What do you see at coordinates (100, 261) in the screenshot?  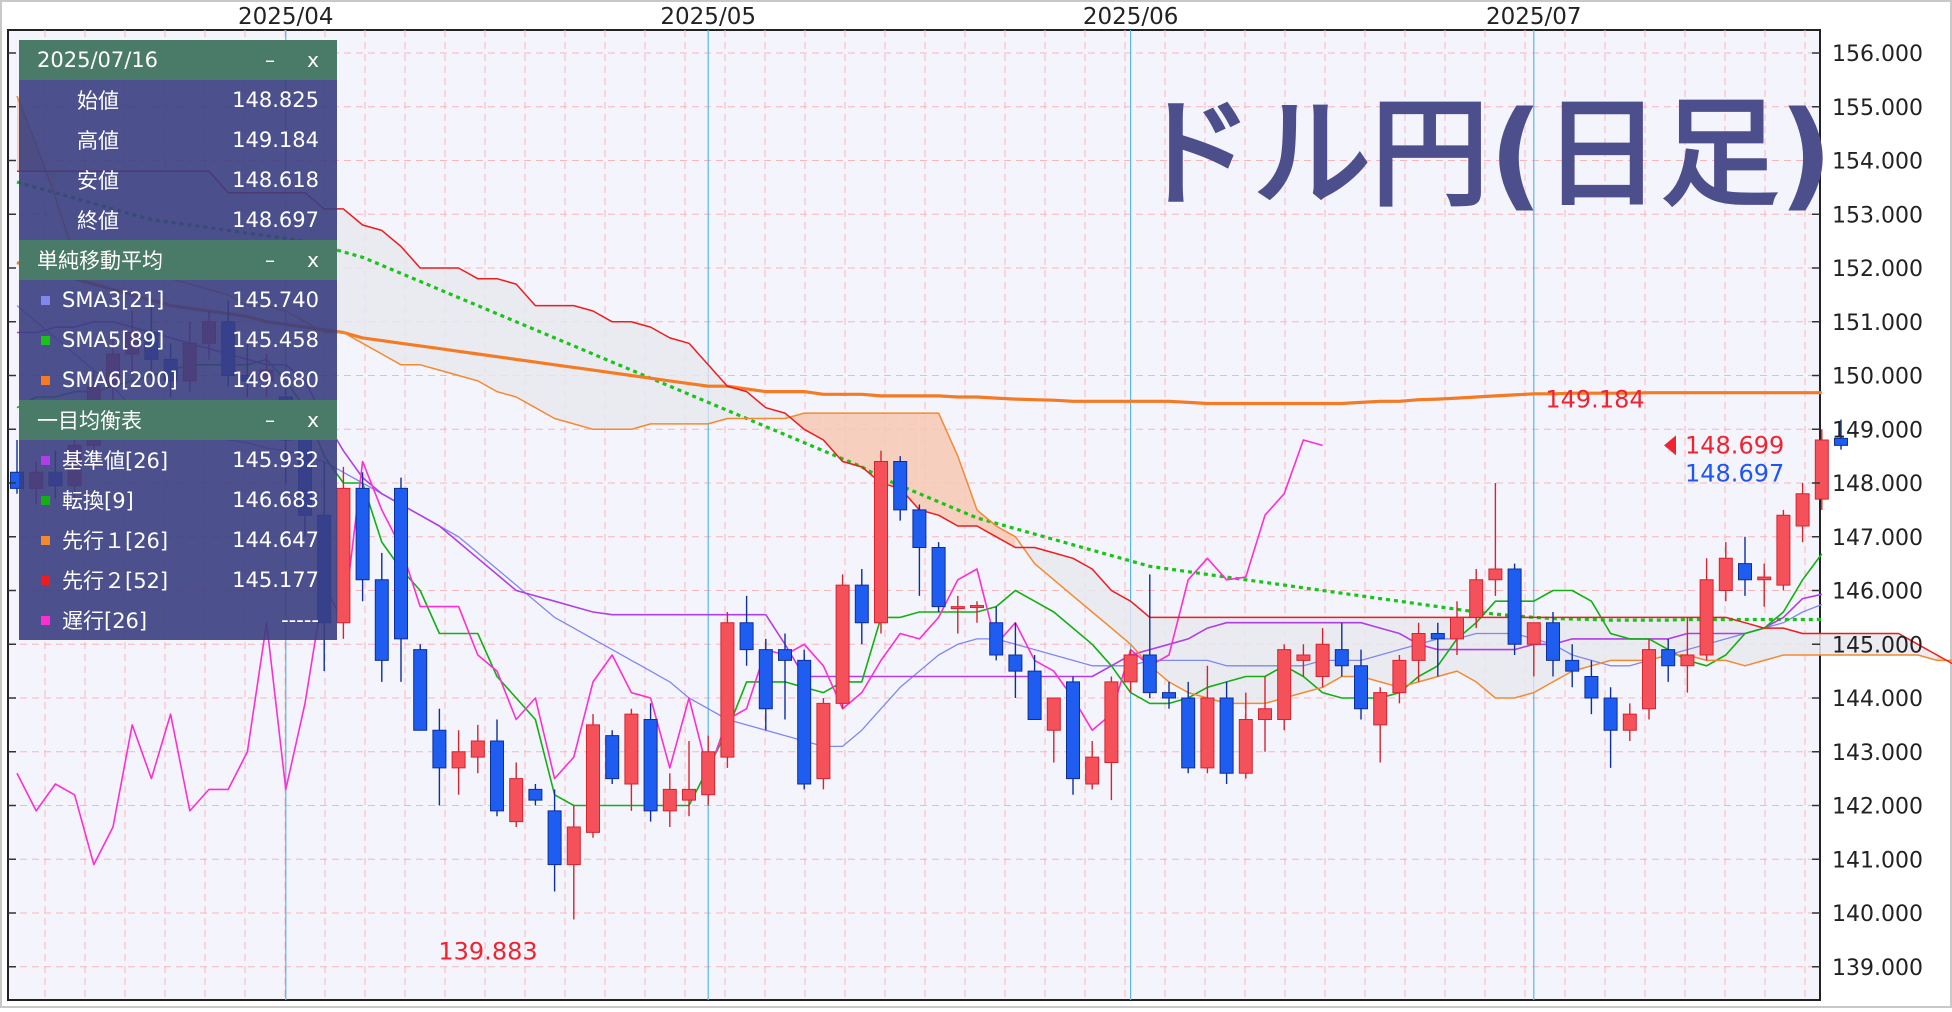 I see `sma-title: 単純移動平均` at bounding box center [100, 261].